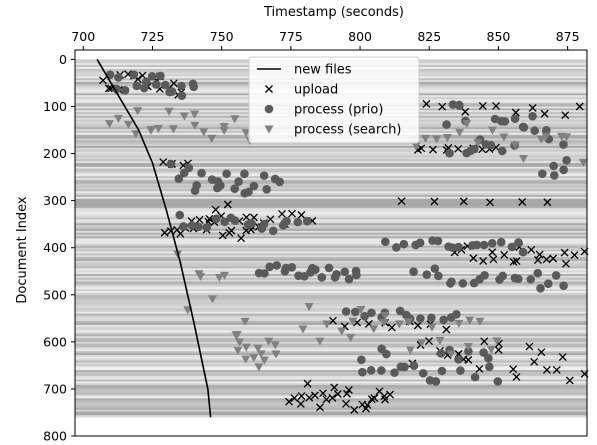 The width and height of the screenshot is (597, 445). I want to click on legend-item: process (prio), so click(323, 110).